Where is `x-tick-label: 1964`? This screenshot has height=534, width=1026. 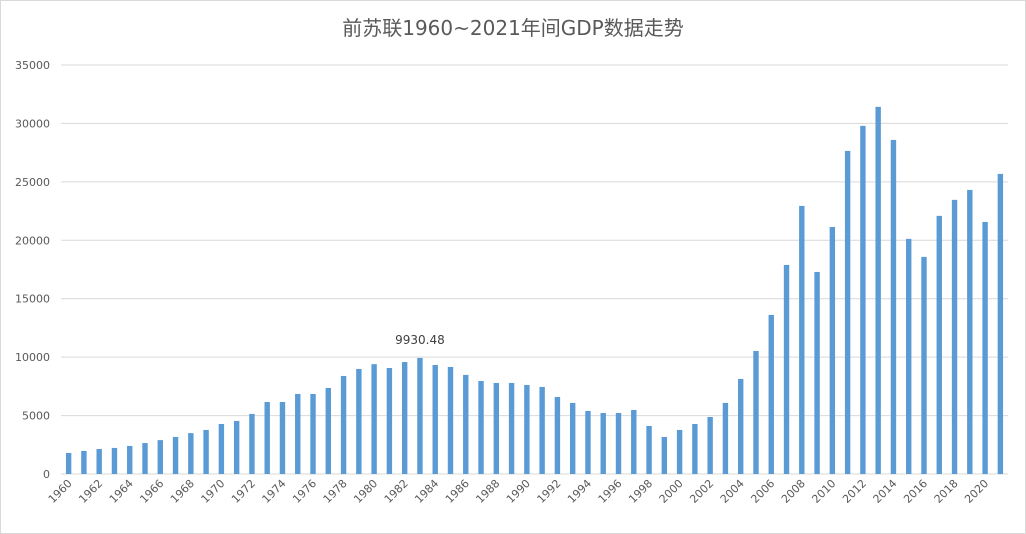 x-tick-label: 1964 is located at coordinates (121, 491).